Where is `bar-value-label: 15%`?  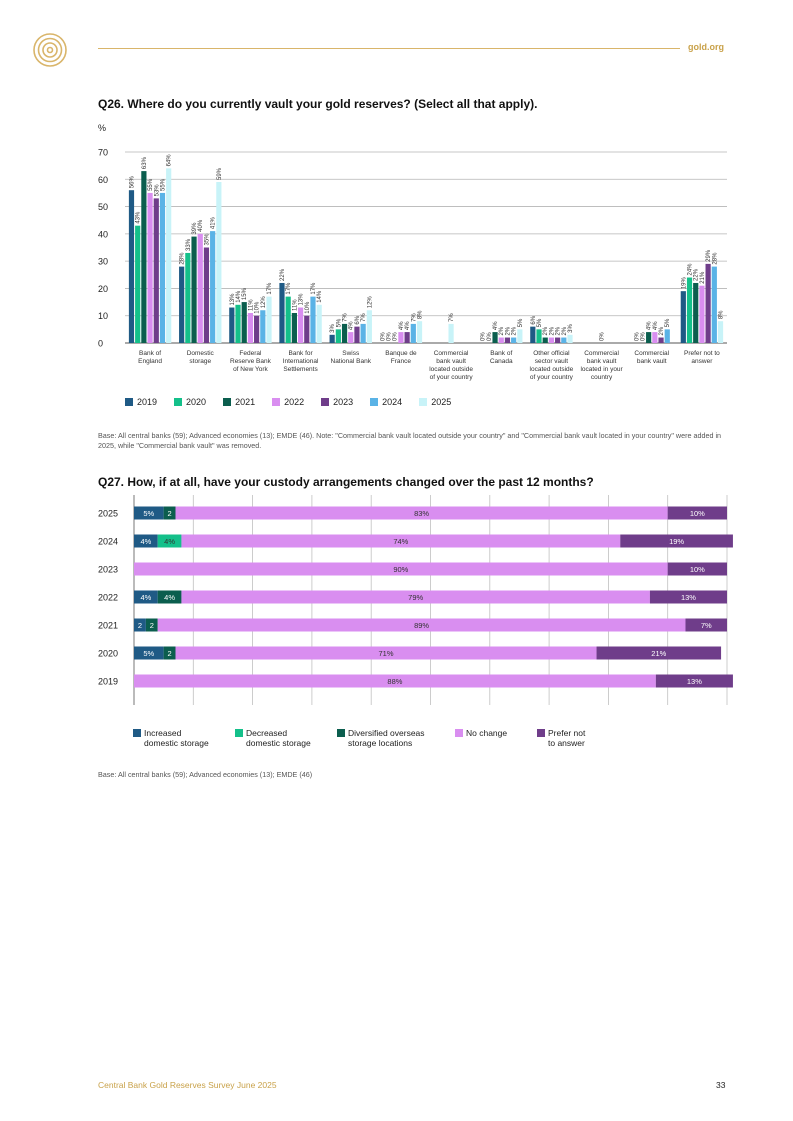
bar-value-label: 15% is located at coordinates (245, 293).